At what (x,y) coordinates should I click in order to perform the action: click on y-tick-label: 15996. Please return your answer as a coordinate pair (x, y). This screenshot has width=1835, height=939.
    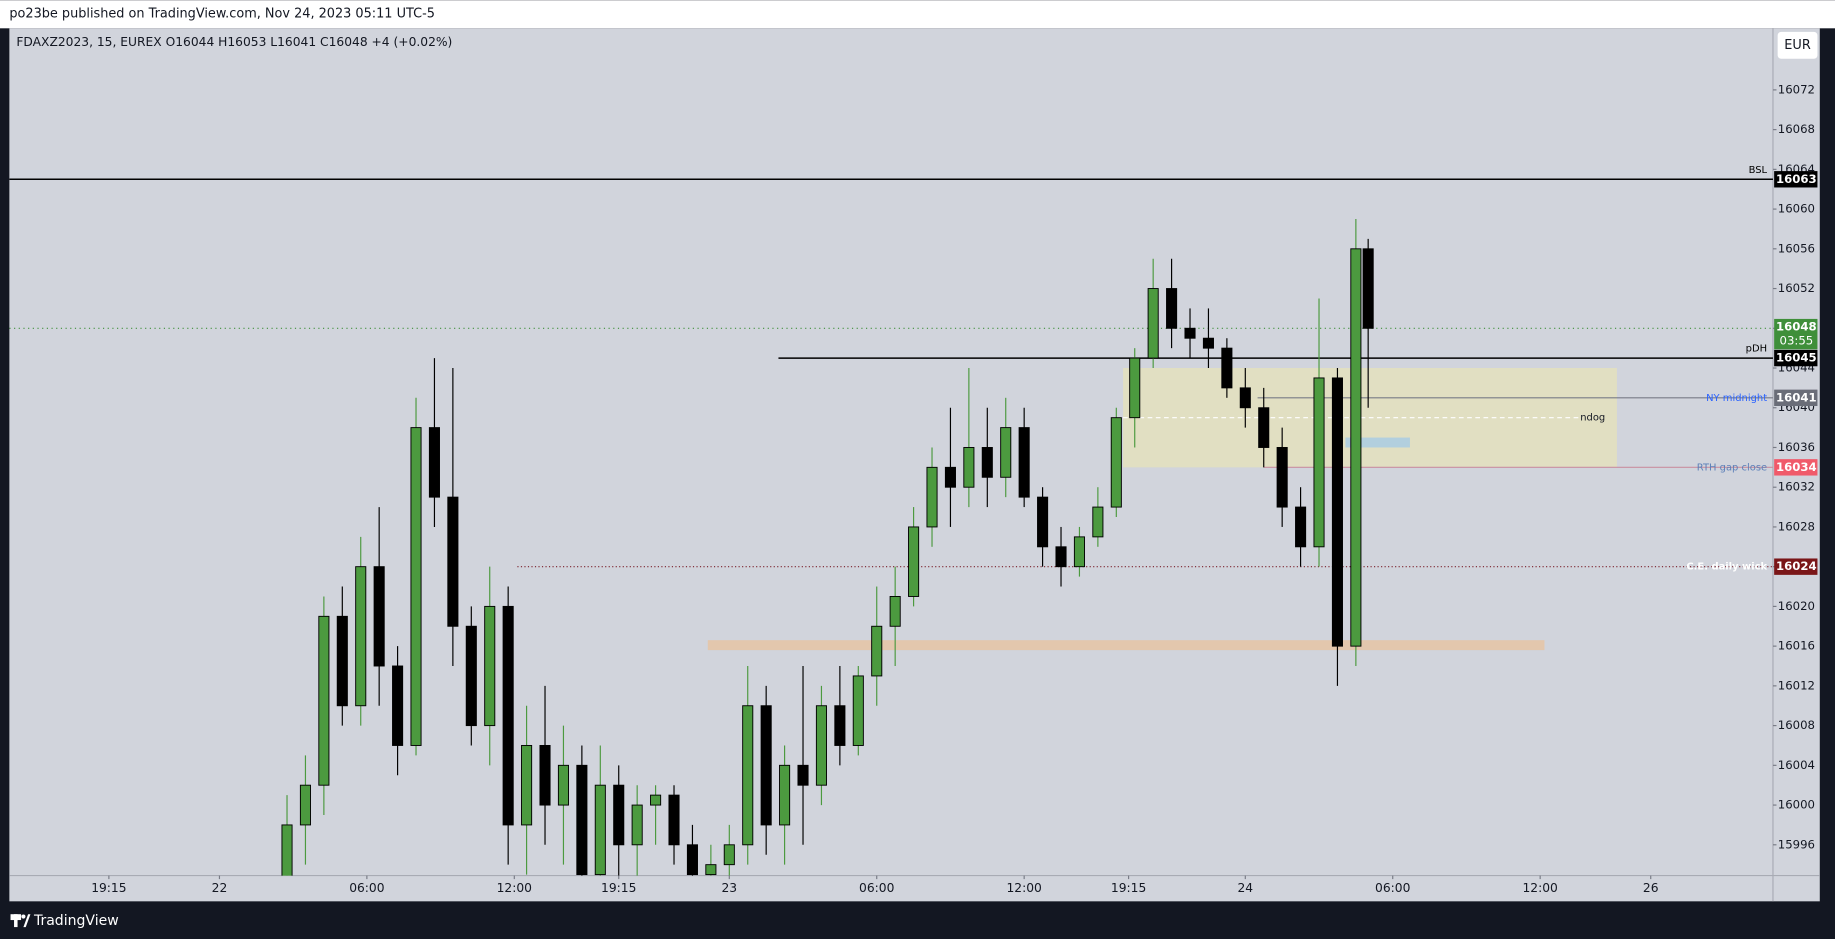
    Looking at the image, I should click on (1796, 844).